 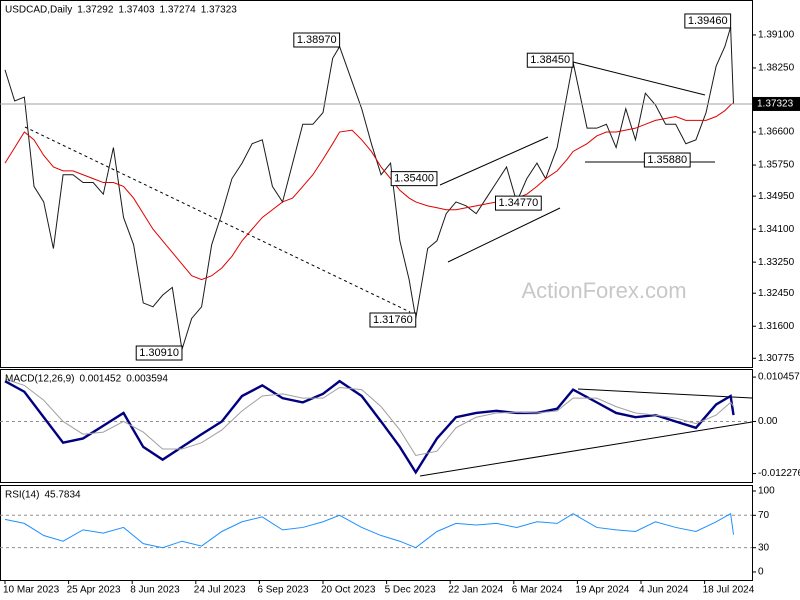 I want to click on current-price-label: 1.37323, so click(x=775, y=104).